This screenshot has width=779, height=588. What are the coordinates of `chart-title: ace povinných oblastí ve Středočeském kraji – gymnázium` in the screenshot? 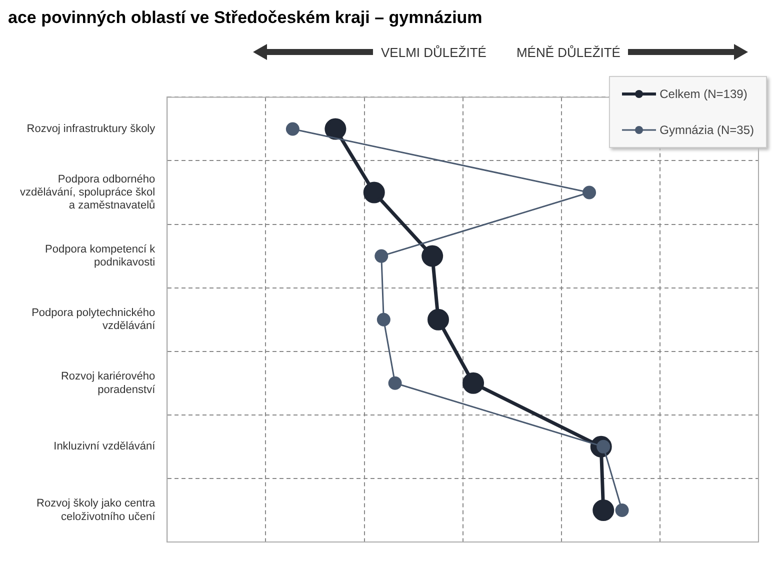 It's located at (246, 18).